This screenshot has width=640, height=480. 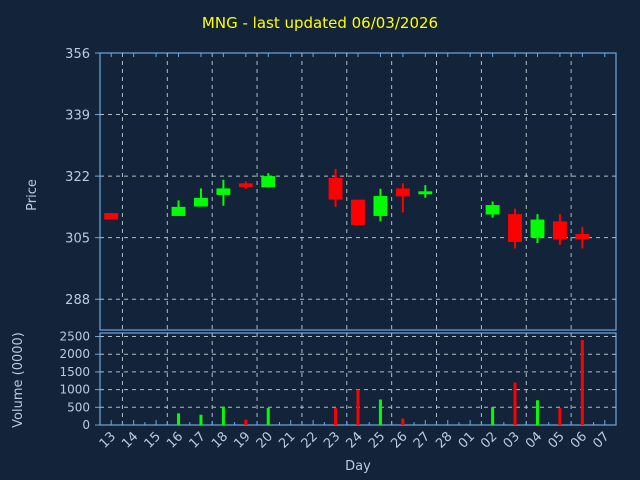 What do you see at coordinates (32, 195) in the screenshot?
I see `price-axis-label: Price` at bounding box center [32, 195].